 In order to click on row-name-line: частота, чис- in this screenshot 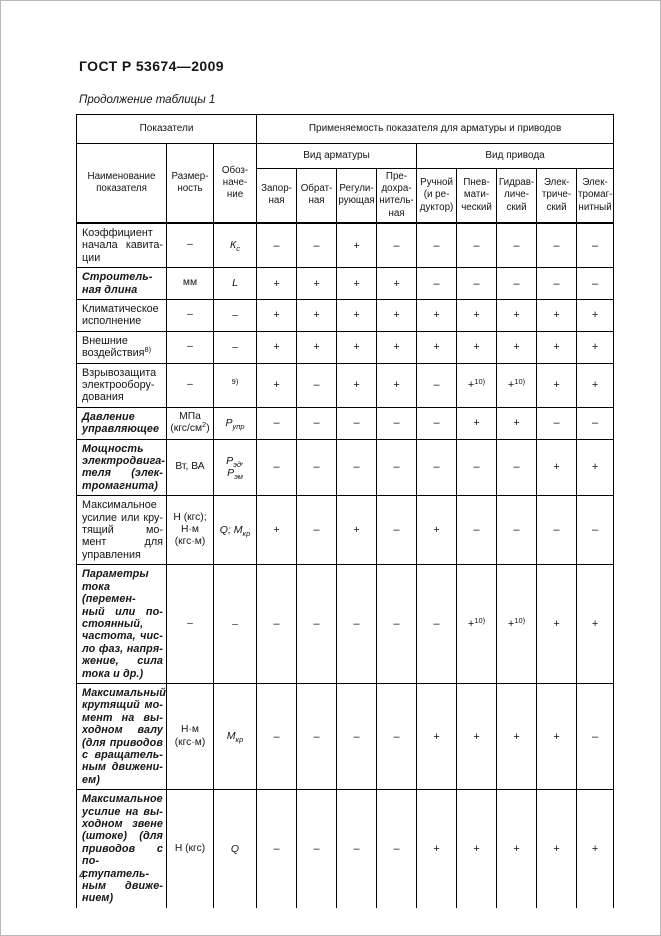, I will do `click(122, 636)`.